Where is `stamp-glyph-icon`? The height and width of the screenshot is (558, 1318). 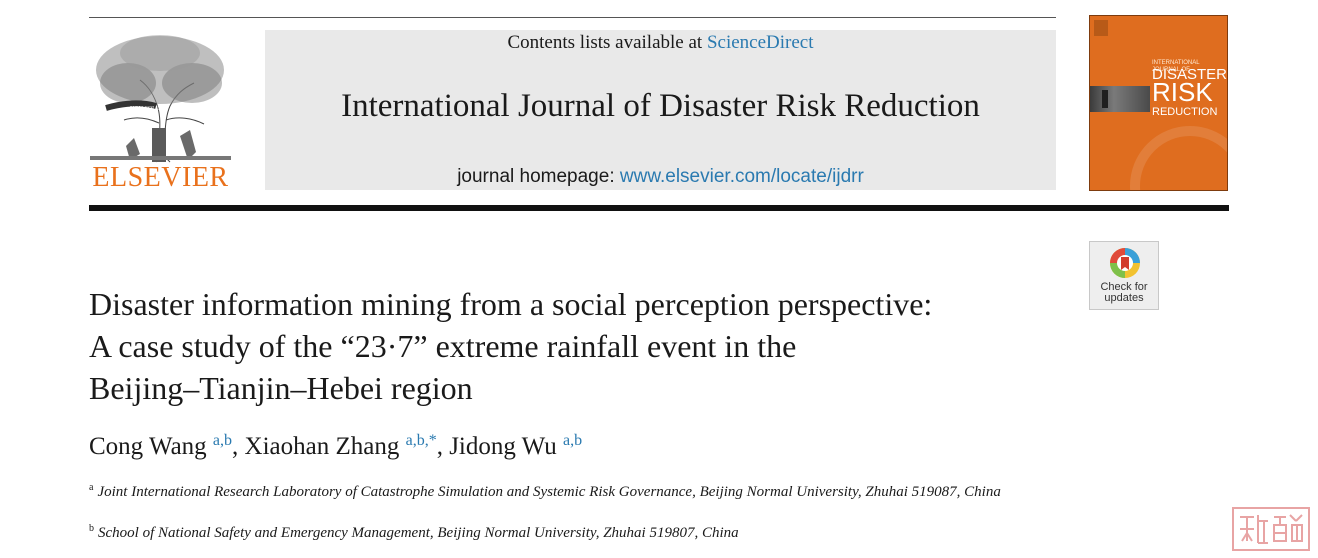 stamp-glyph-icon is located at coordinates (1271, 529).